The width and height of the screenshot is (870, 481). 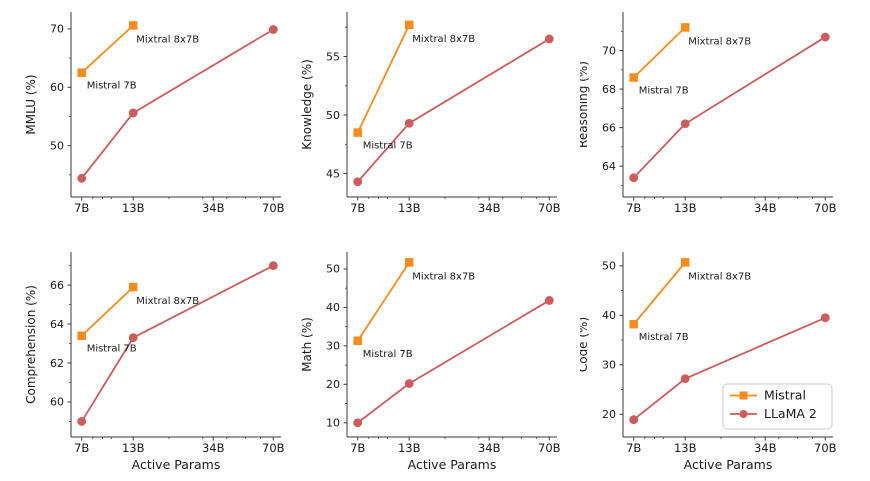 What do you see at coordinates (60, 343) in the screenshot?
I see `y-axis: 60 62 64 66` at bounding box center [60, 343].